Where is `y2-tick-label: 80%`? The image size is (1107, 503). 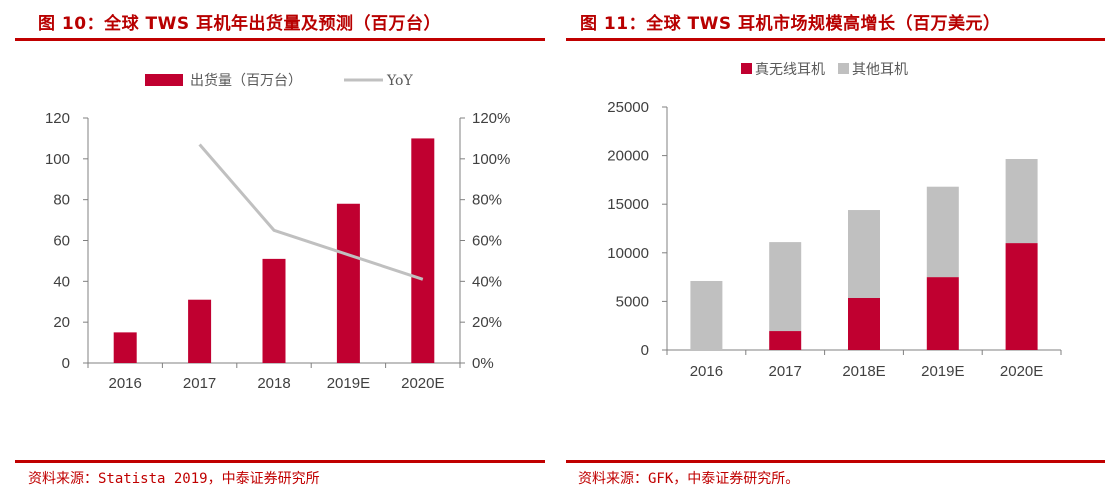
y2-tick-label: 80% is located at coordinates (487, 200).